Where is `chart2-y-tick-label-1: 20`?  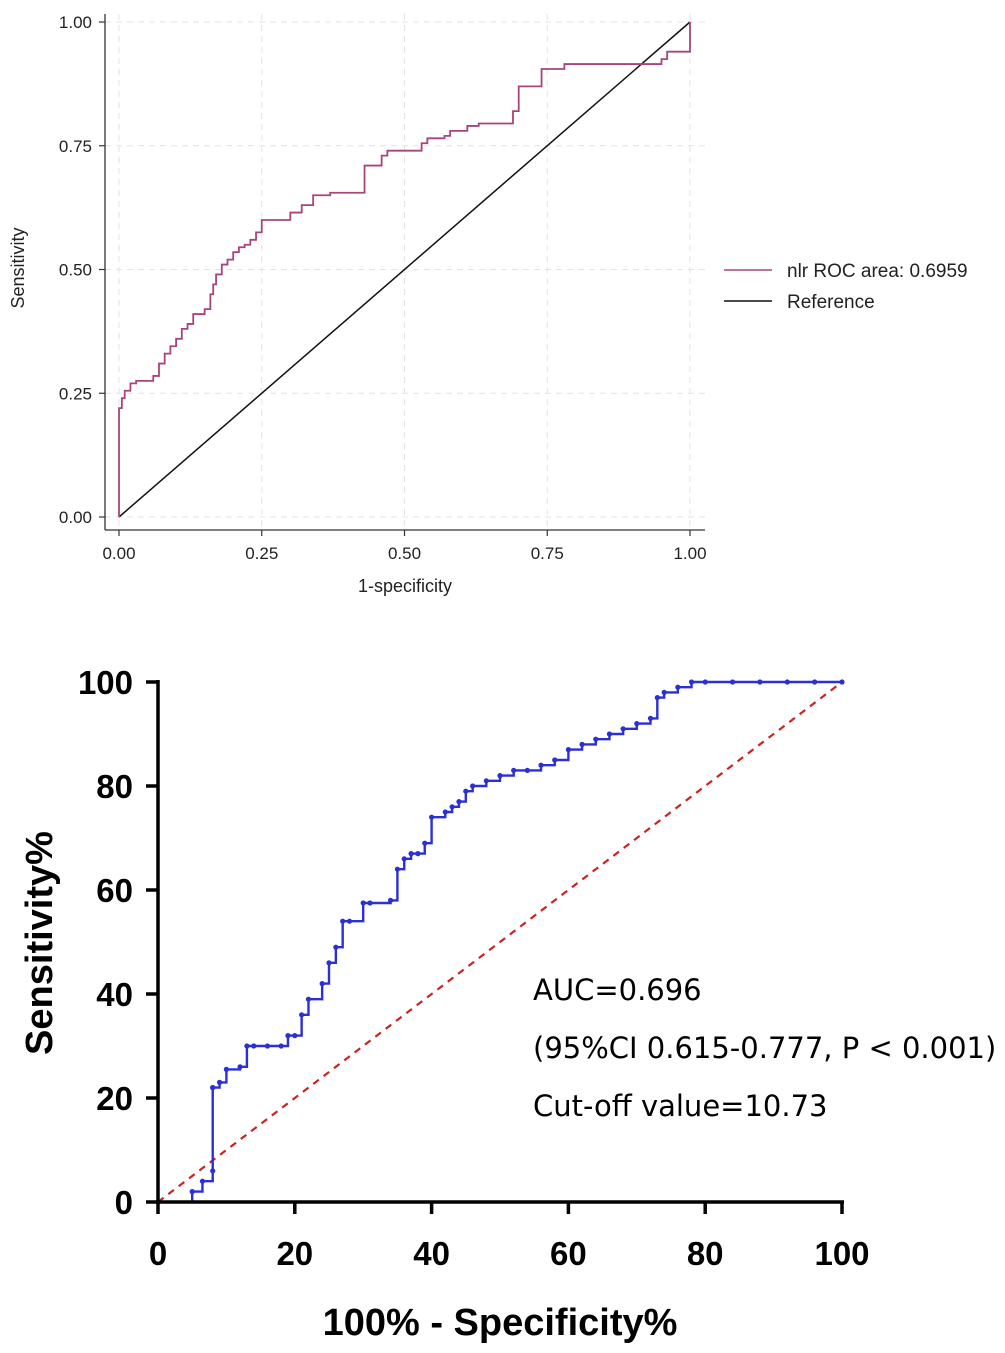
chart2-y-tick-label-1: 20 is located at coordinates (114, 1098).